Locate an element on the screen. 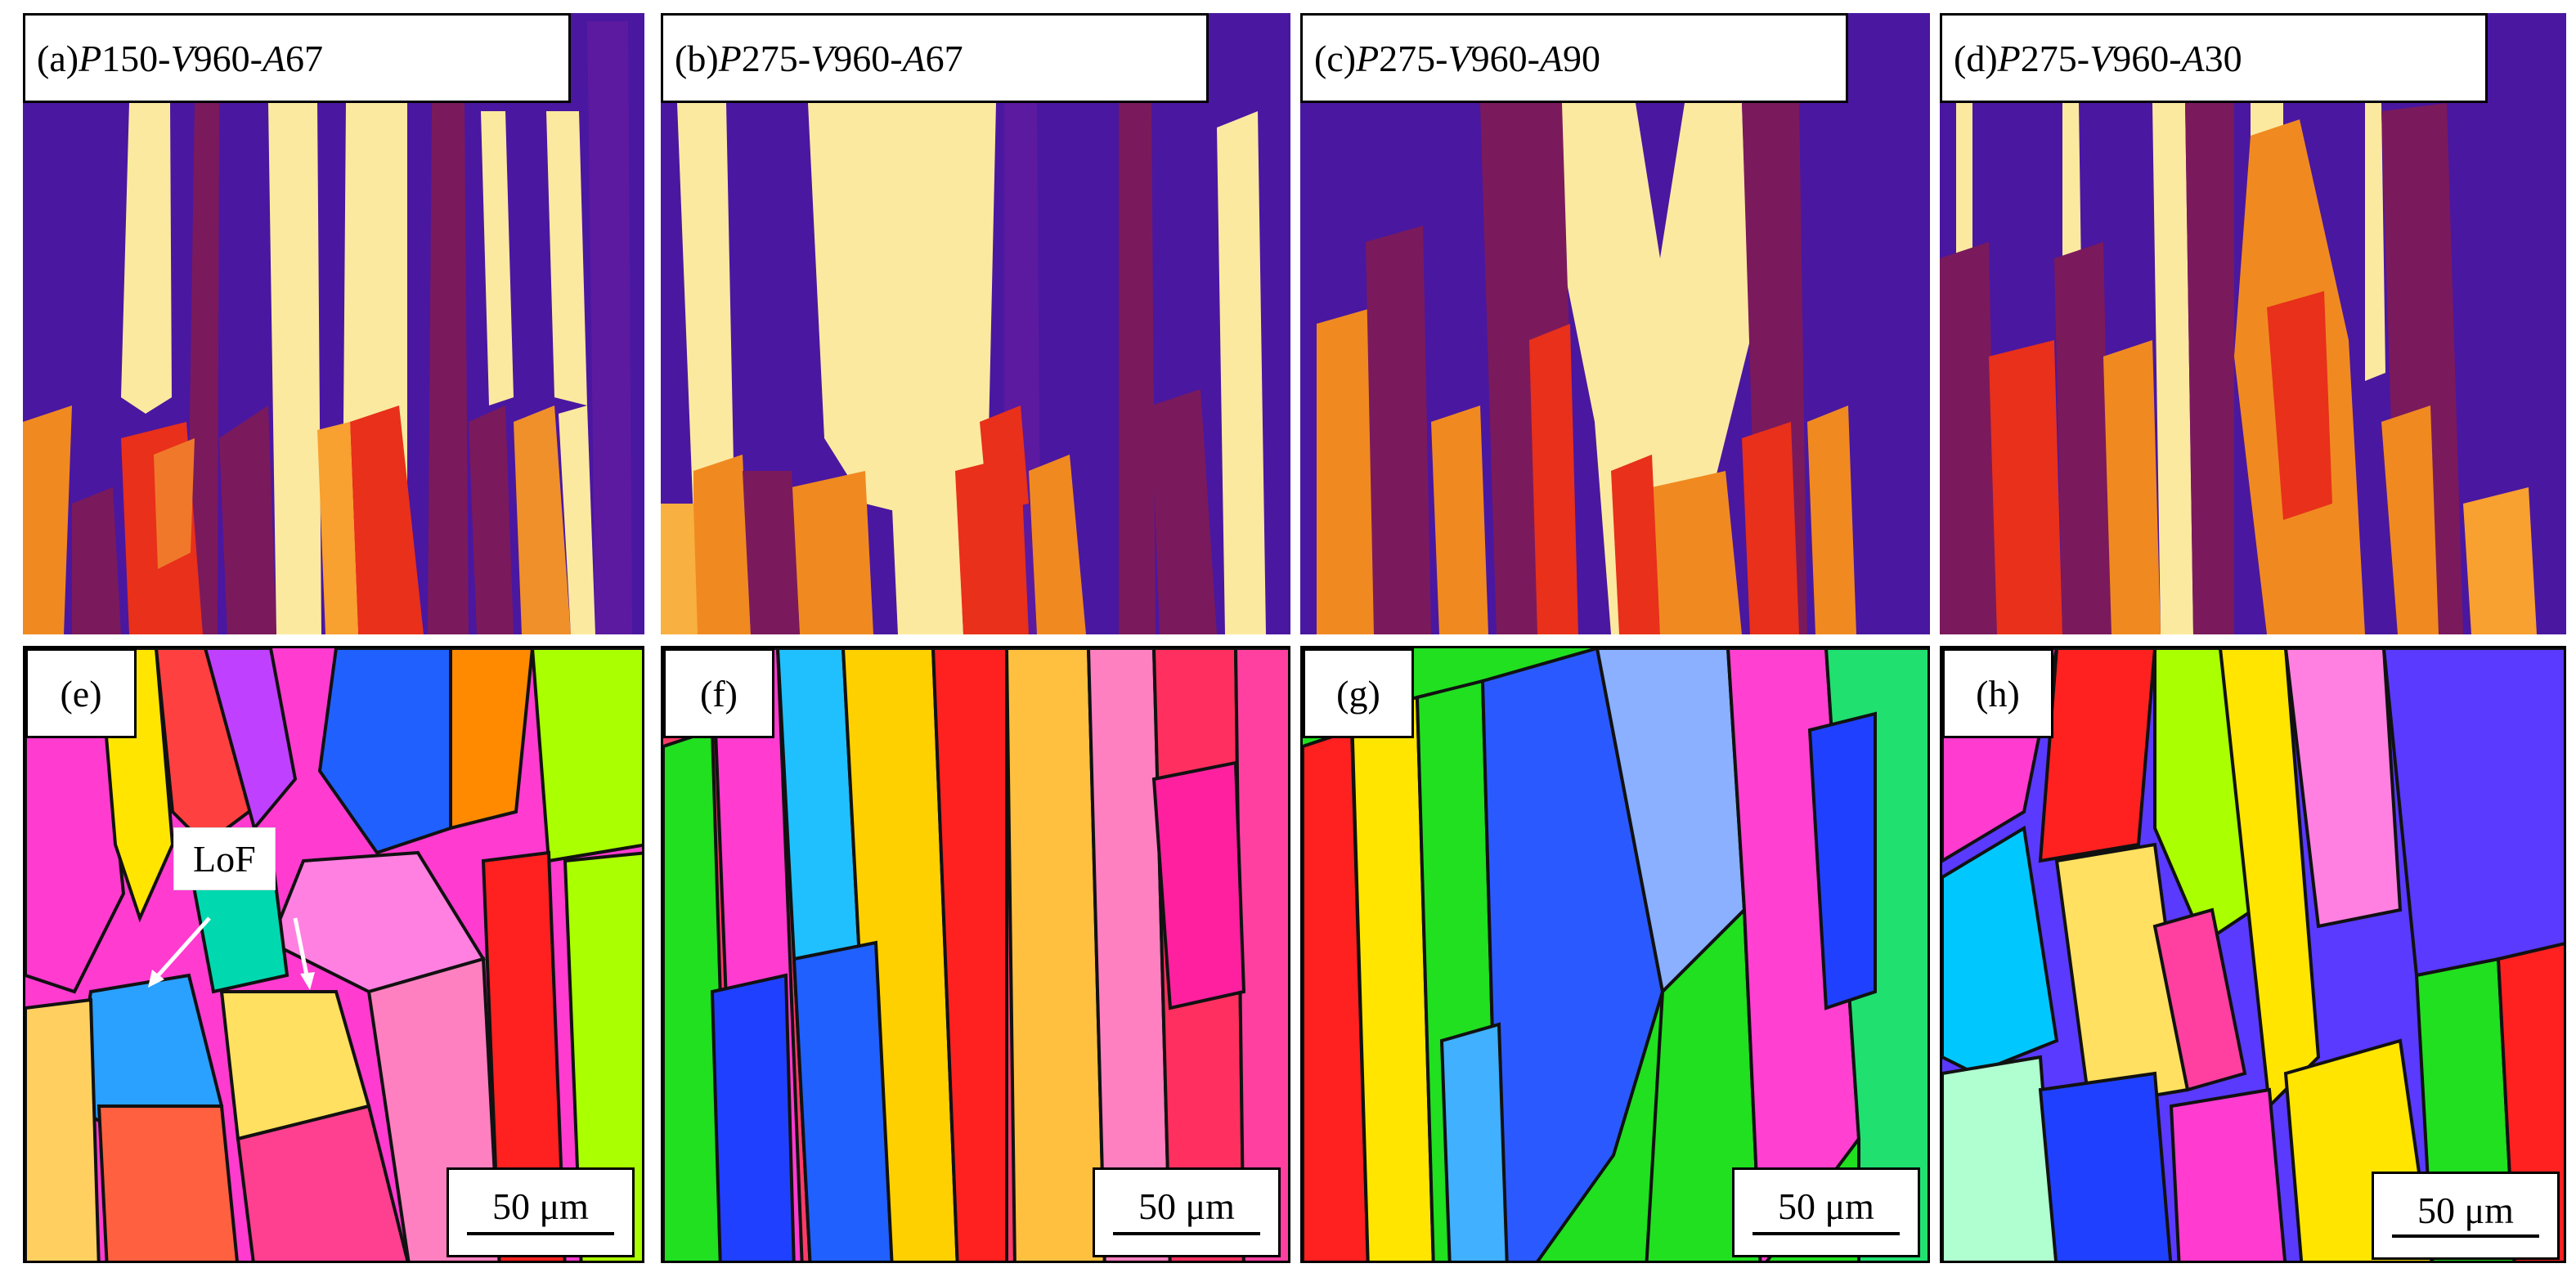 The image size is (2576, 1268). panel-label-h: (h) is located at coordinates (1997, 693).